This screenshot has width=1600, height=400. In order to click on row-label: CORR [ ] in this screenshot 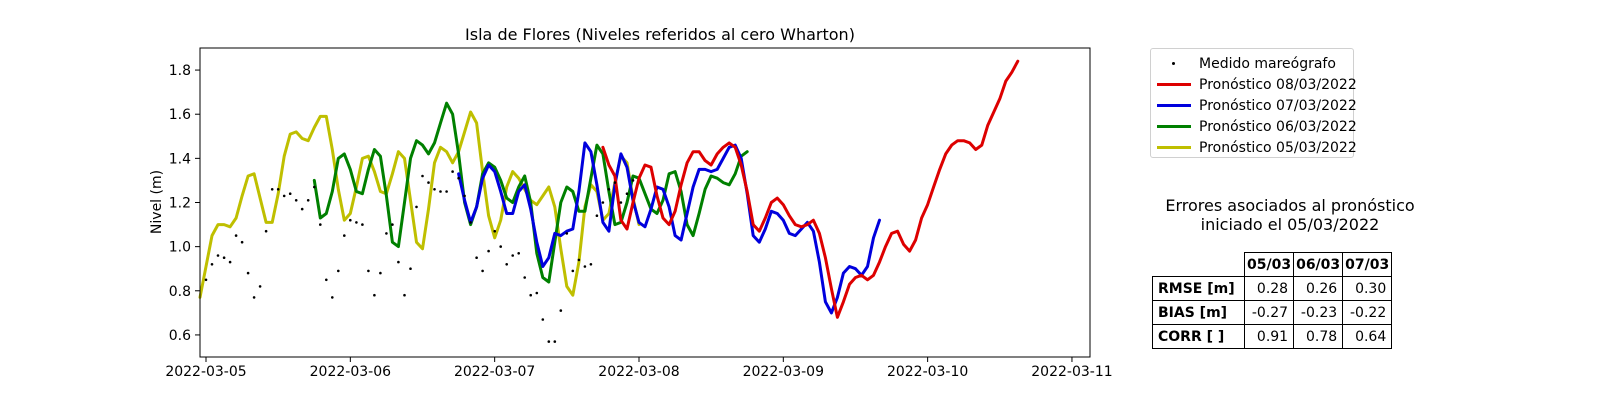, I will do `click(1198, 336)`.